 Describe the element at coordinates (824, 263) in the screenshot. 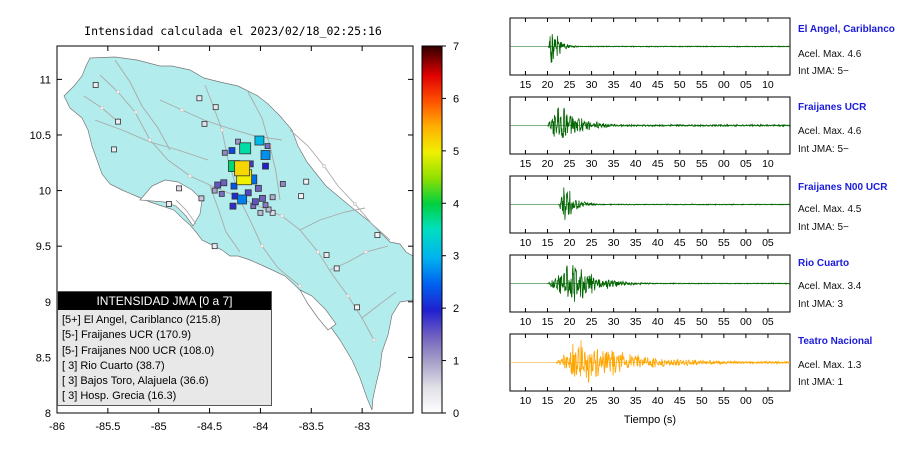

I see `station-name-3: Rio Cuarto` at that location.